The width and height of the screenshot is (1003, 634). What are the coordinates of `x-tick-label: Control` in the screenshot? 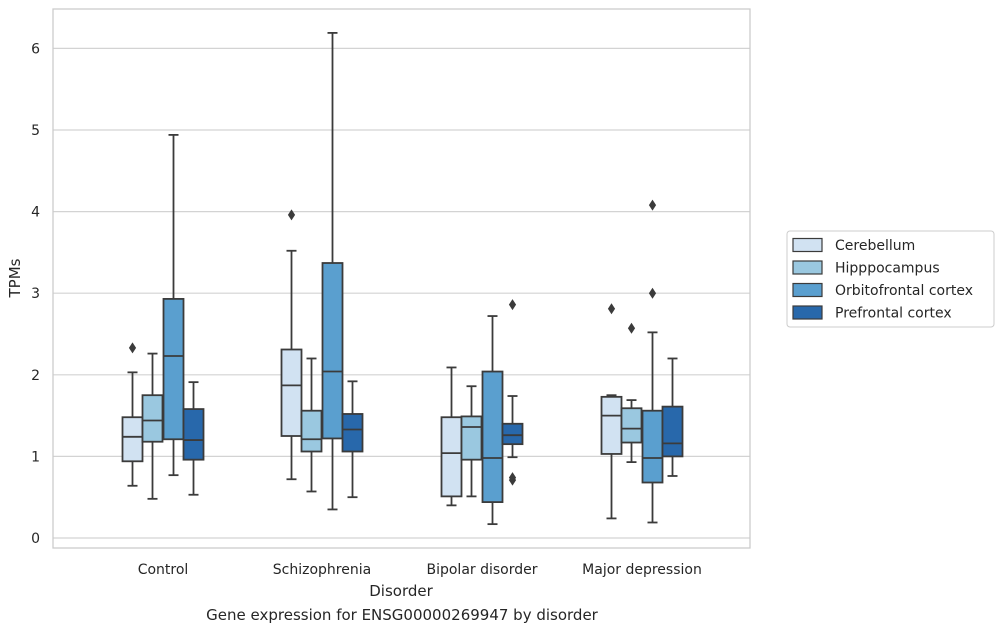 It's located at (163, 570).